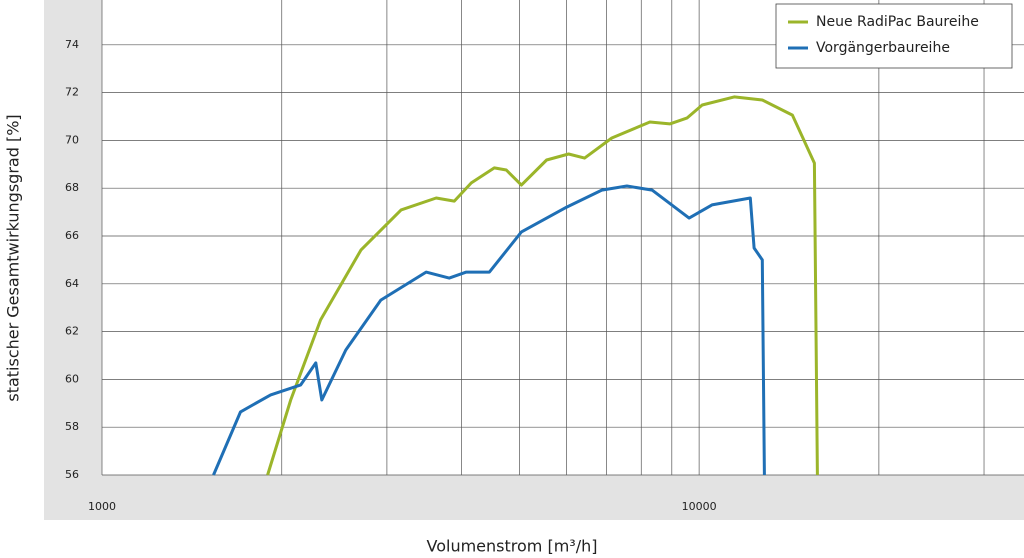  What do you see at coordinates (72, 92) in the screenshot?
I see `y-tick-label: 72` at bounding box center [72, 92].